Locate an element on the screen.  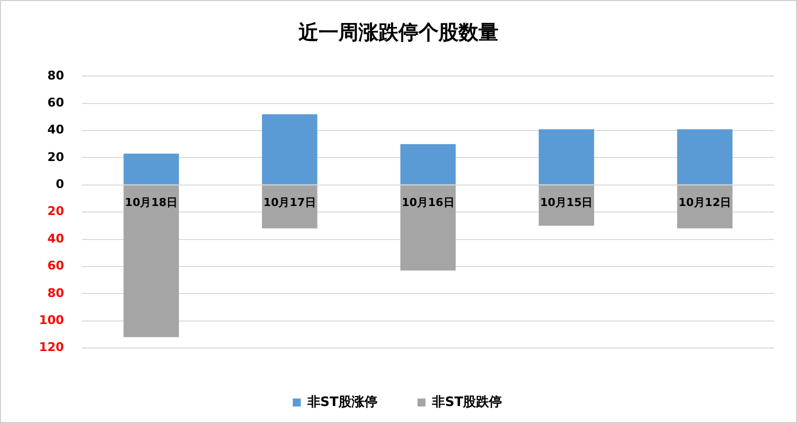
x-tick-label: 10月15日 is located at coordinates (566, 202).